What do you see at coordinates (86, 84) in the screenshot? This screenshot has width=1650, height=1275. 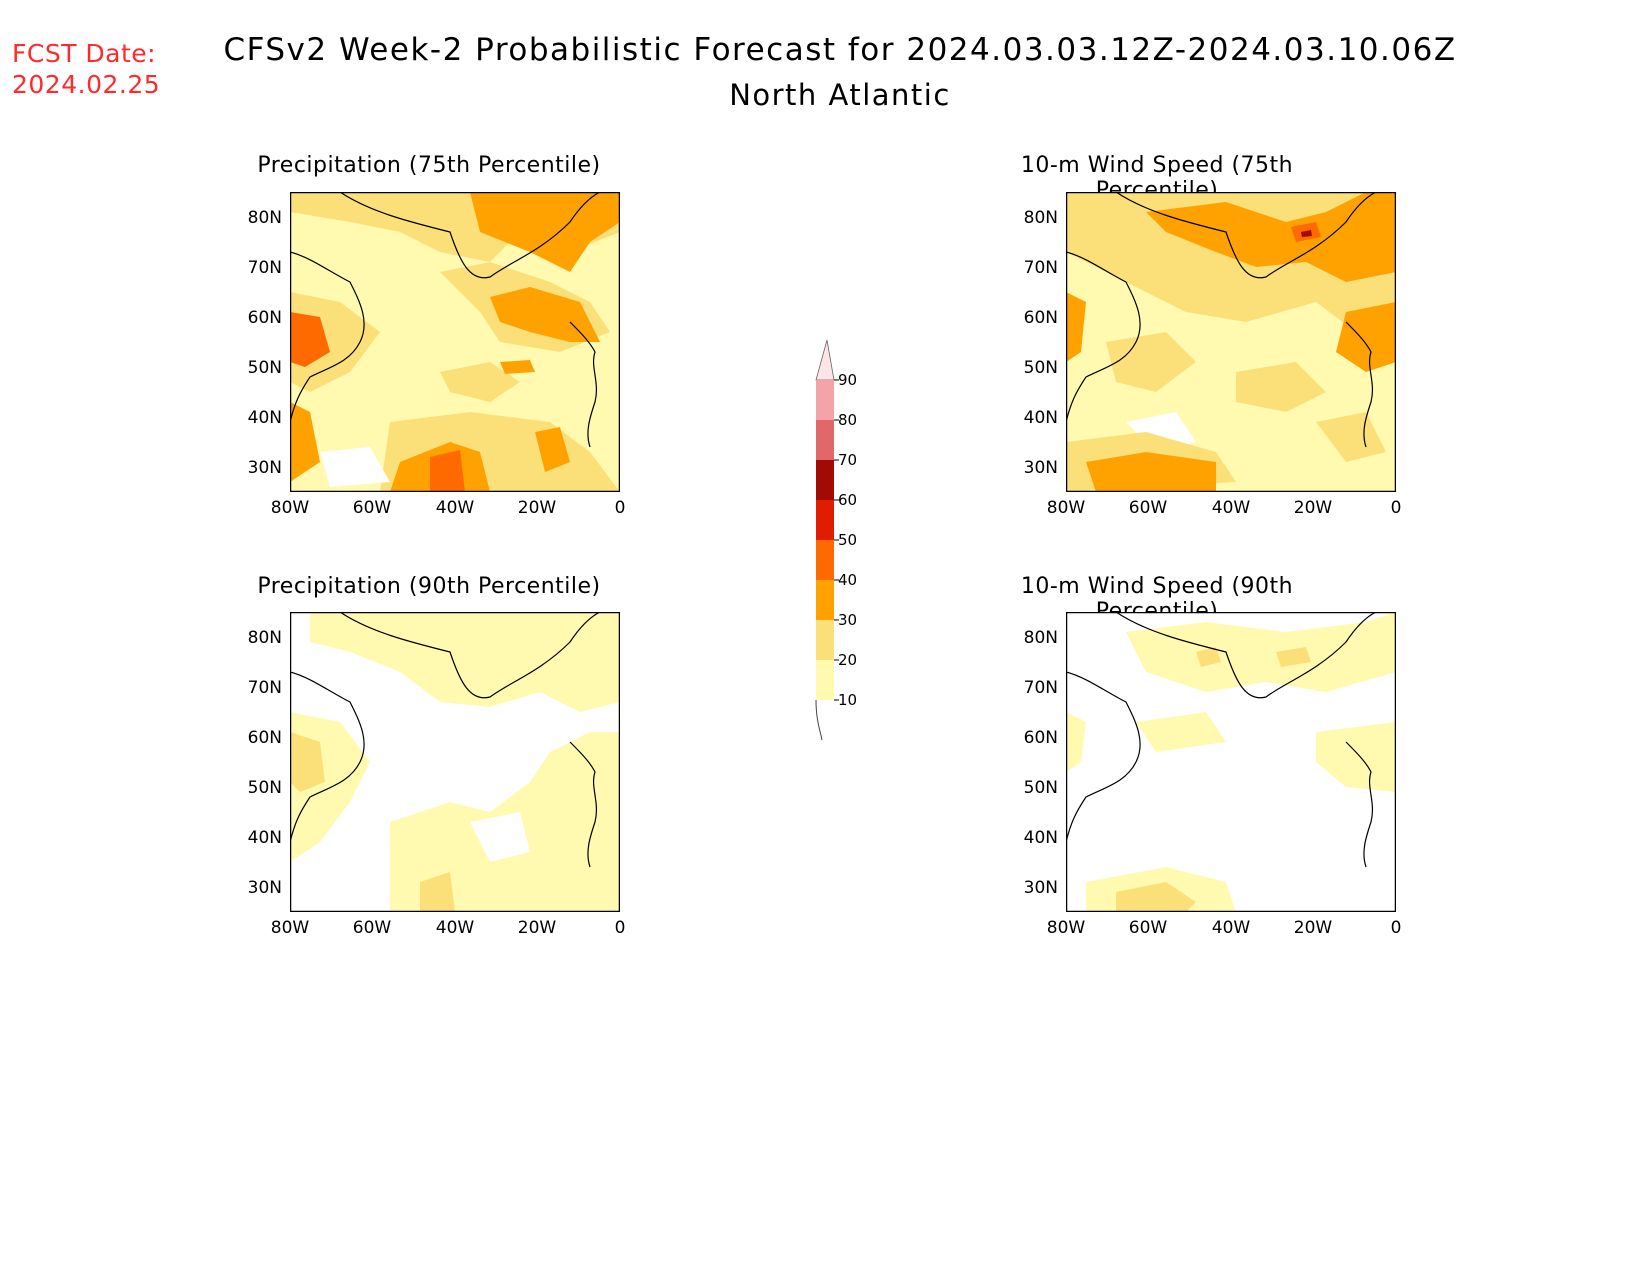 I see `fcst-date-value: 2024.02.25` at bounding box center [86, 84].